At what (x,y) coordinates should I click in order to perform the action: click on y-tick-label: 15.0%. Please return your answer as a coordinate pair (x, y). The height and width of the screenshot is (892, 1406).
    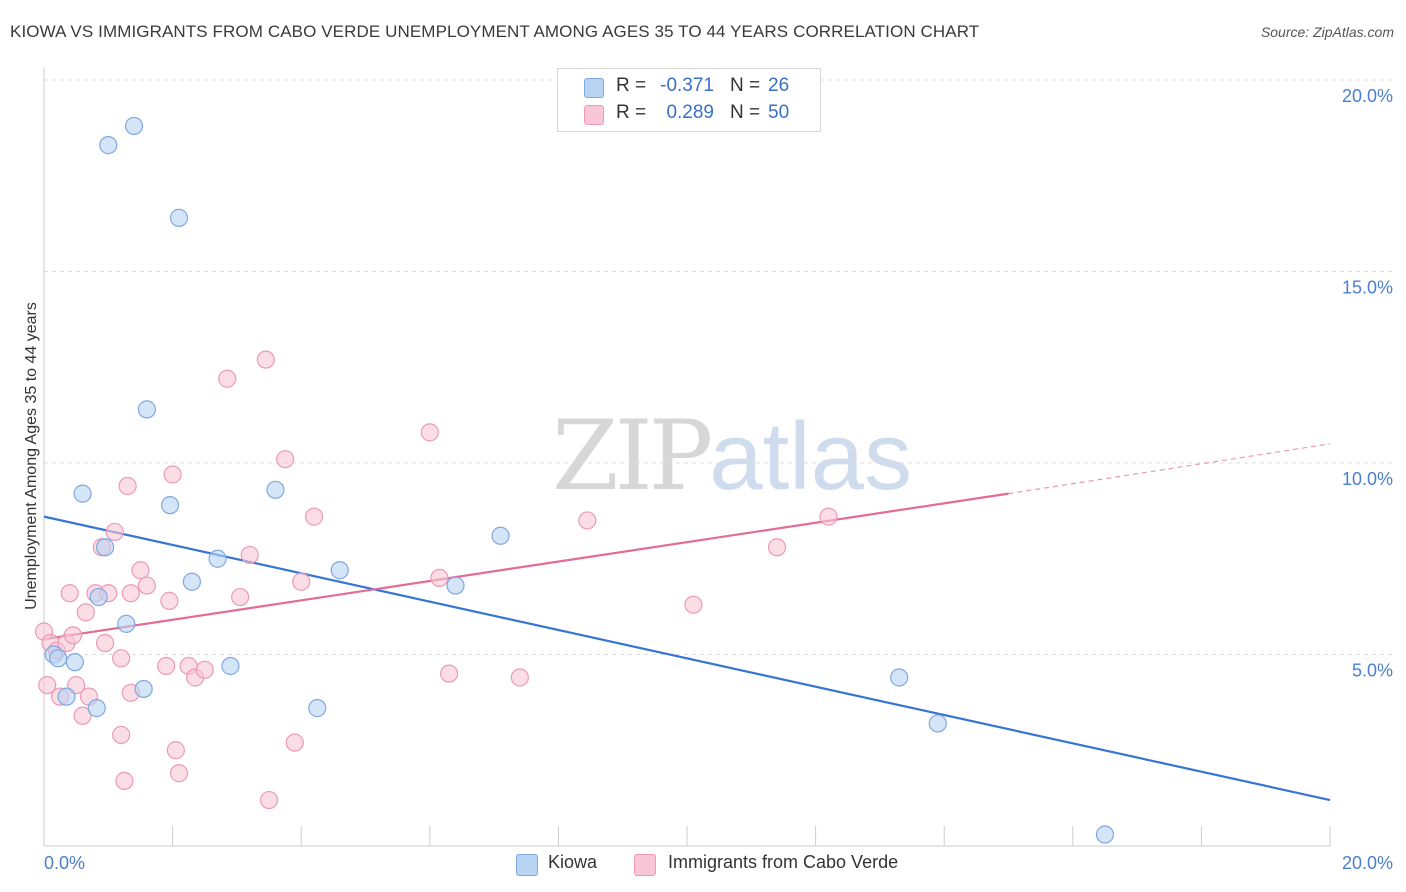
    Looking at the image, I should click on (1367, 288).